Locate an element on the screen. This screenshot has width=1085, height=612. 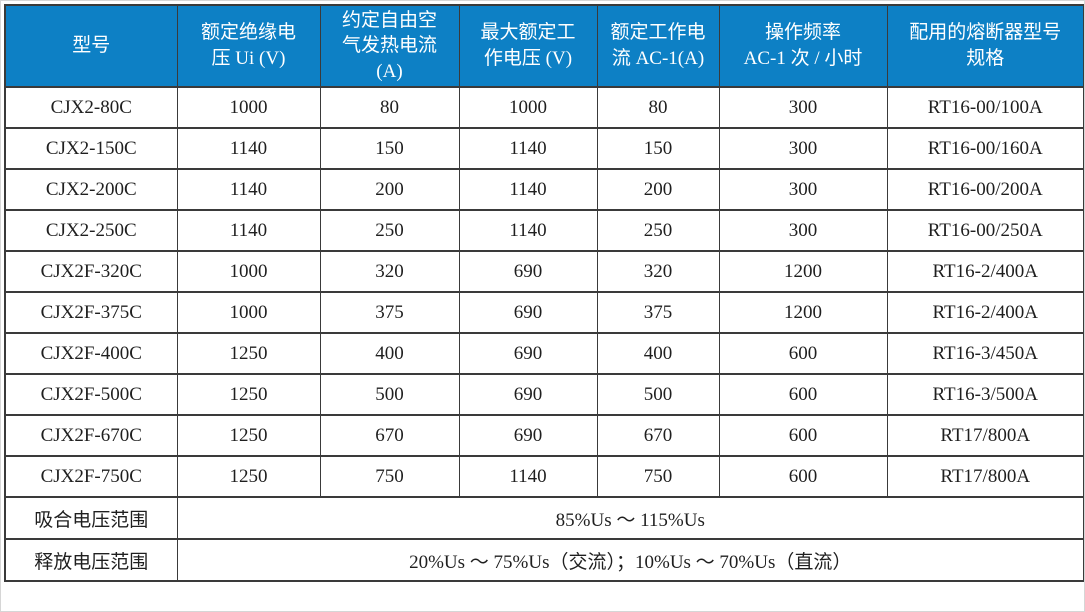
column-header-fuse-spec: 配用的熔断器型号 规格 is located at coordinates (985, 46).